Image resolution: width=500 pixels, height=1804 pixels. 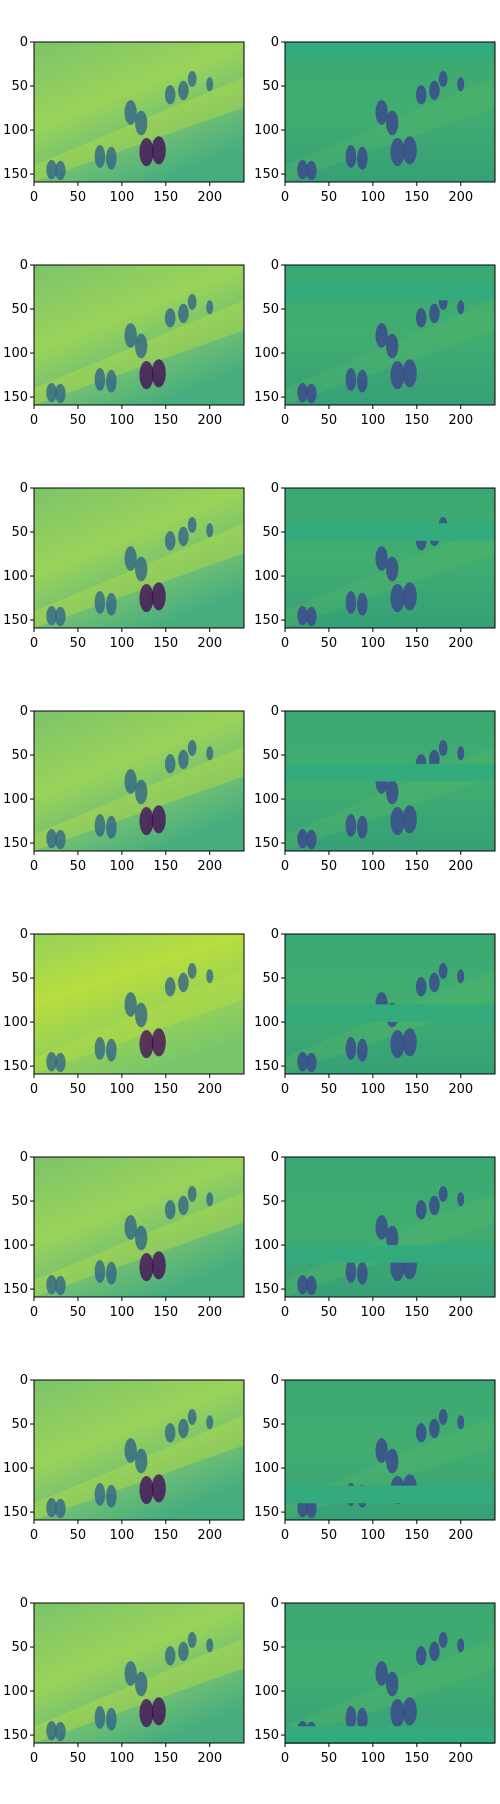 What do you see at coordinates (390, 772) in the screenshot?
I see `masked-band-r4` at bounding box center [390, 772].